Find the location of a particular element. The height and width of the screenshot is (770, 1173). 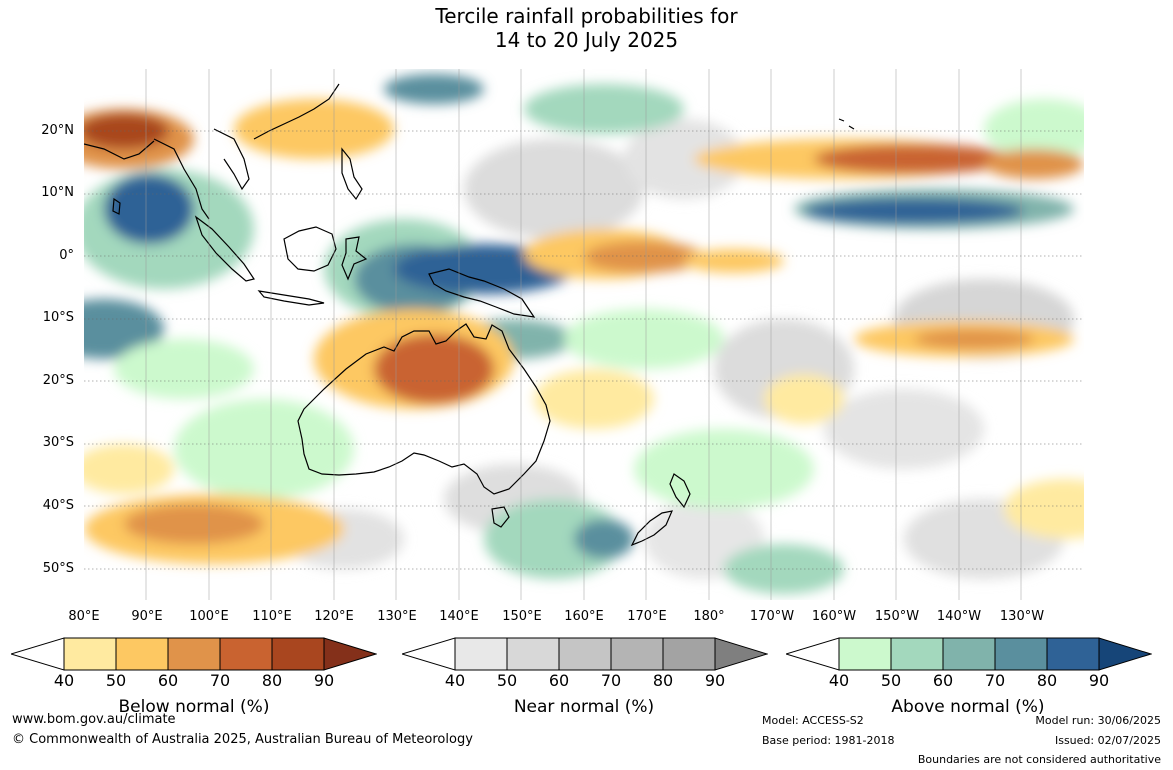

lon-label-130e: 130°E is located at coordinates (397, 616).